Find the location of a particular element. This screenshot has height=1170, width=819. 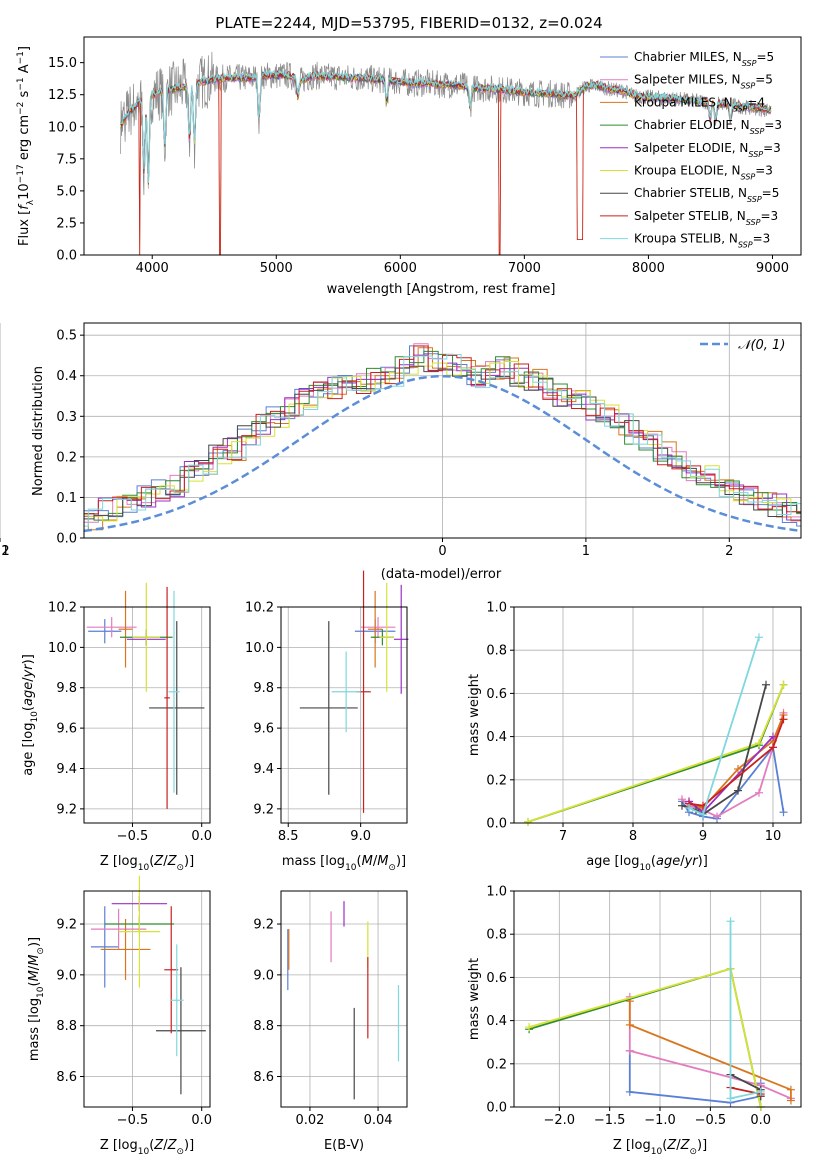

y-axis-label-part: s is located at coordinates (24, 95).